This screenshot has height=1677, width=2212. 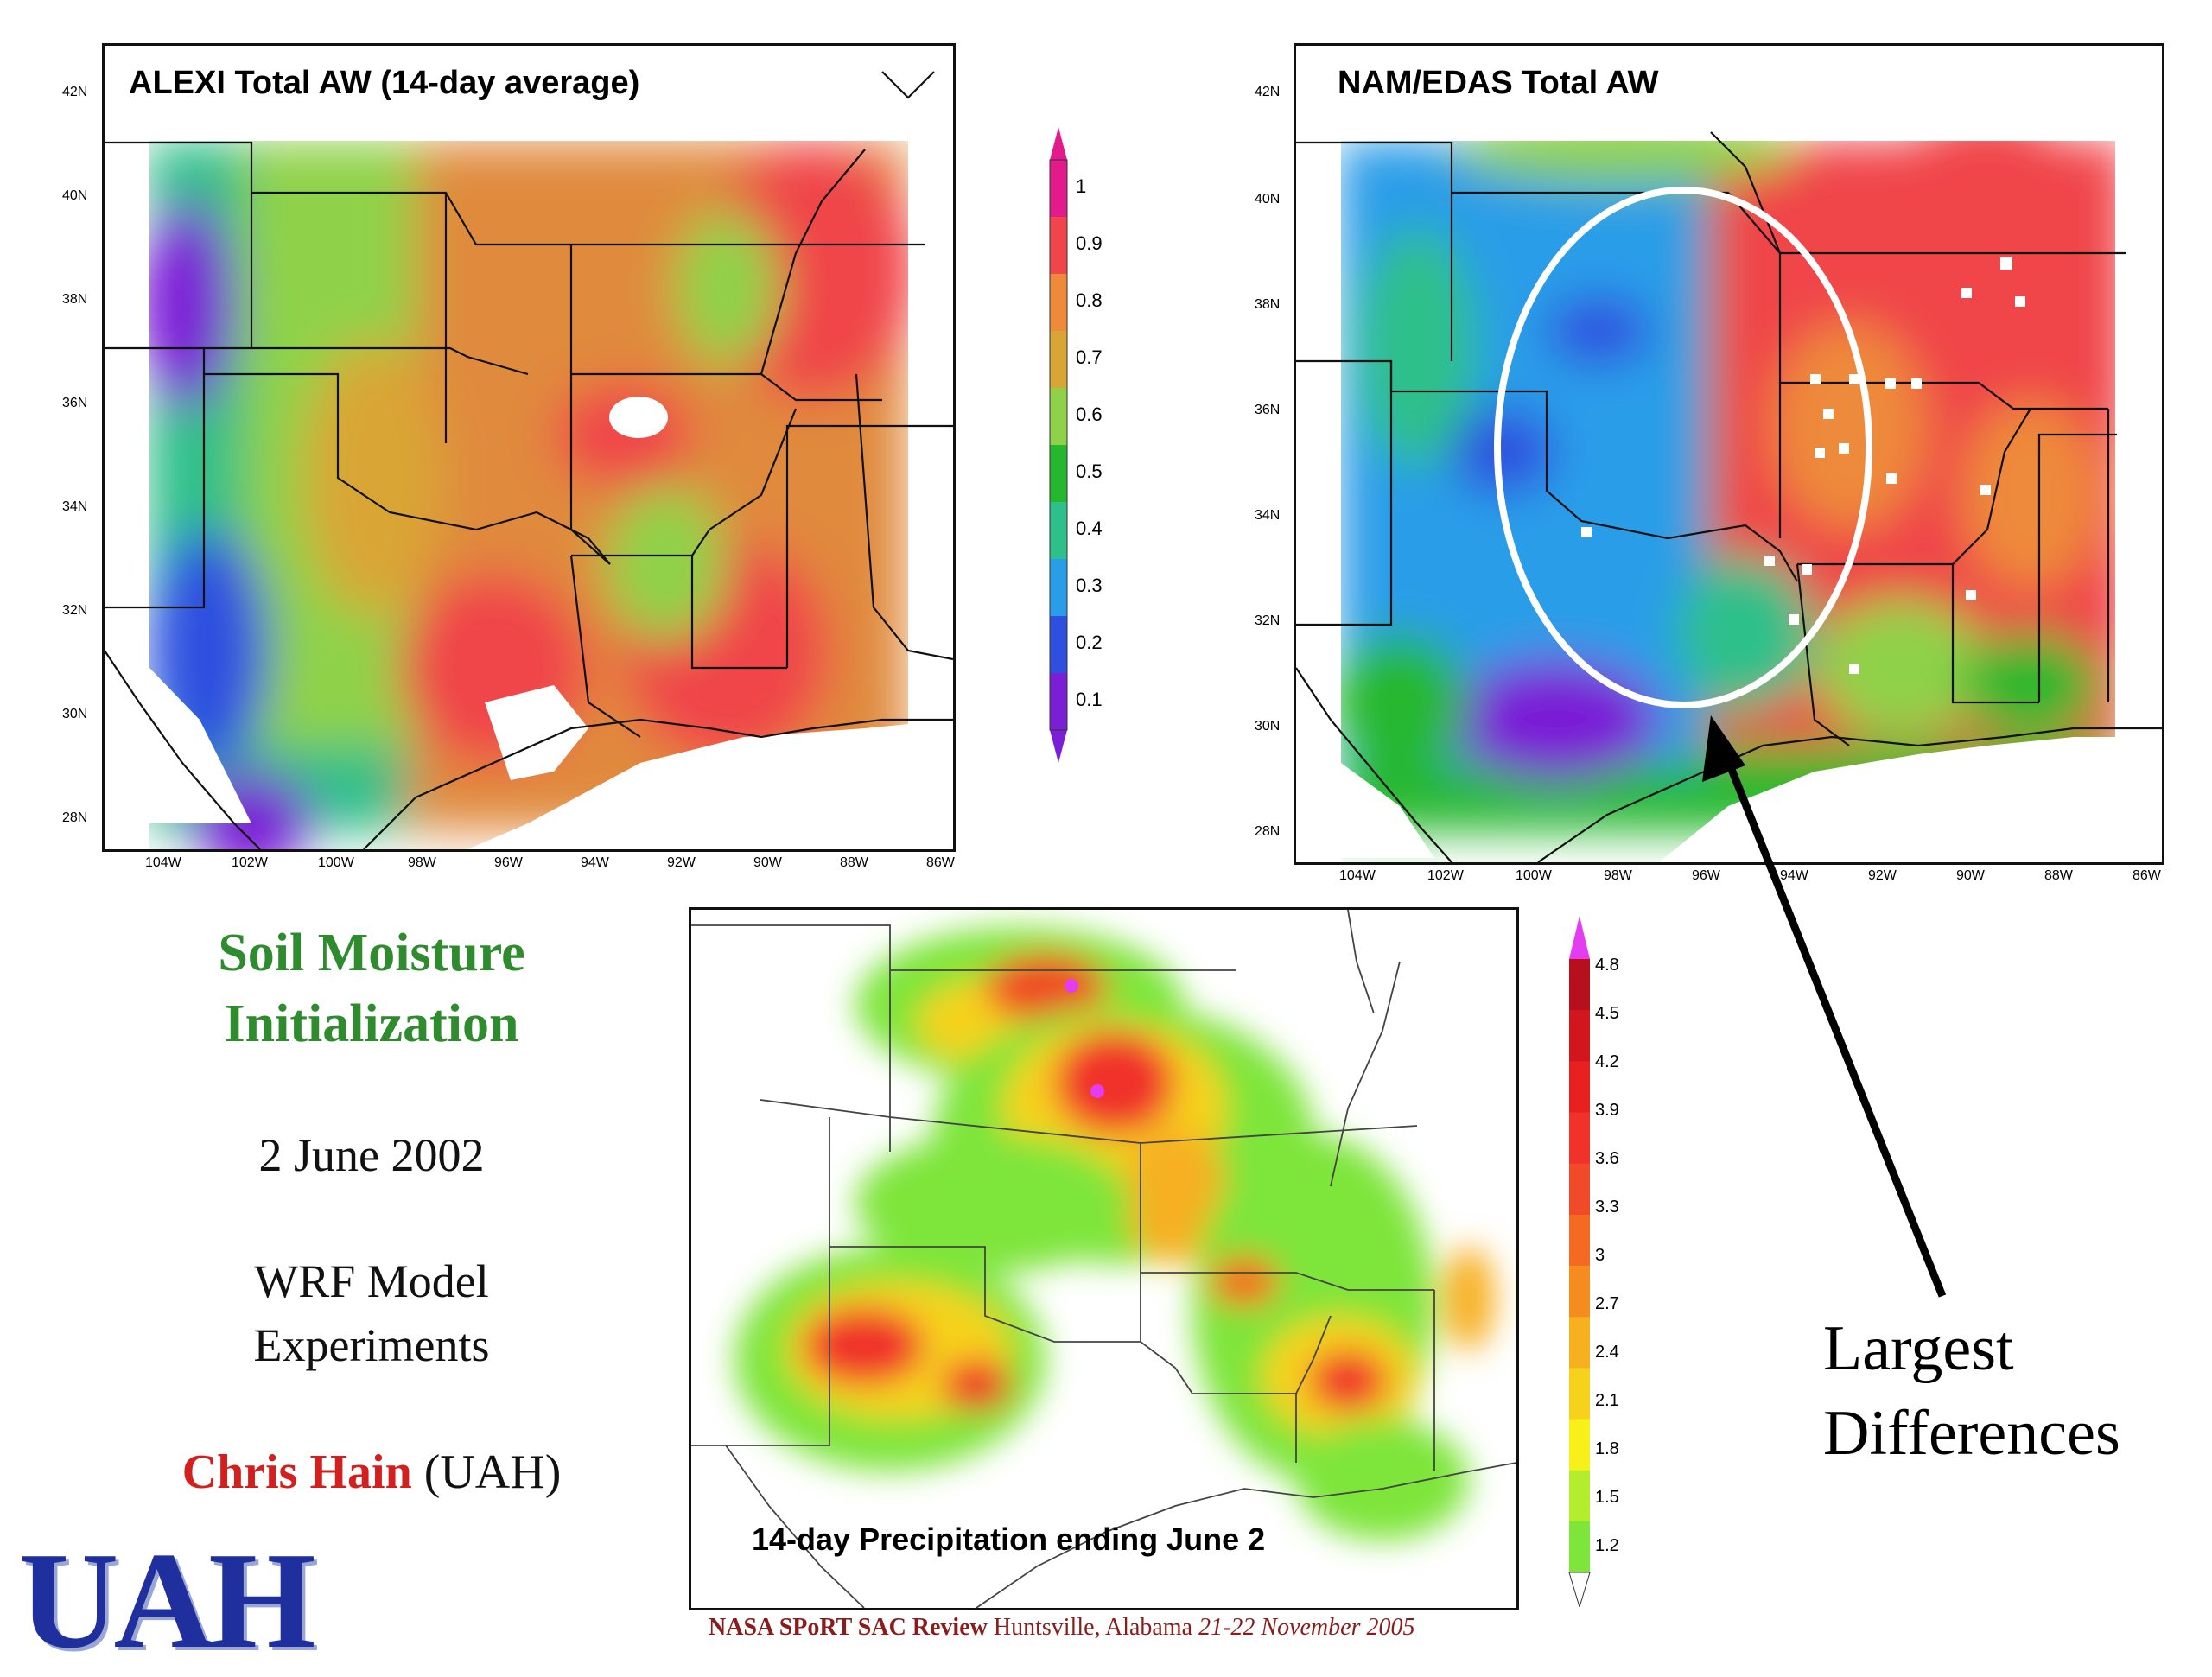 What do you see at coordinates (1706, 875) in the screenshot?
I see `nam-lon-tick: 96W` at bounding box center [1706, 875].